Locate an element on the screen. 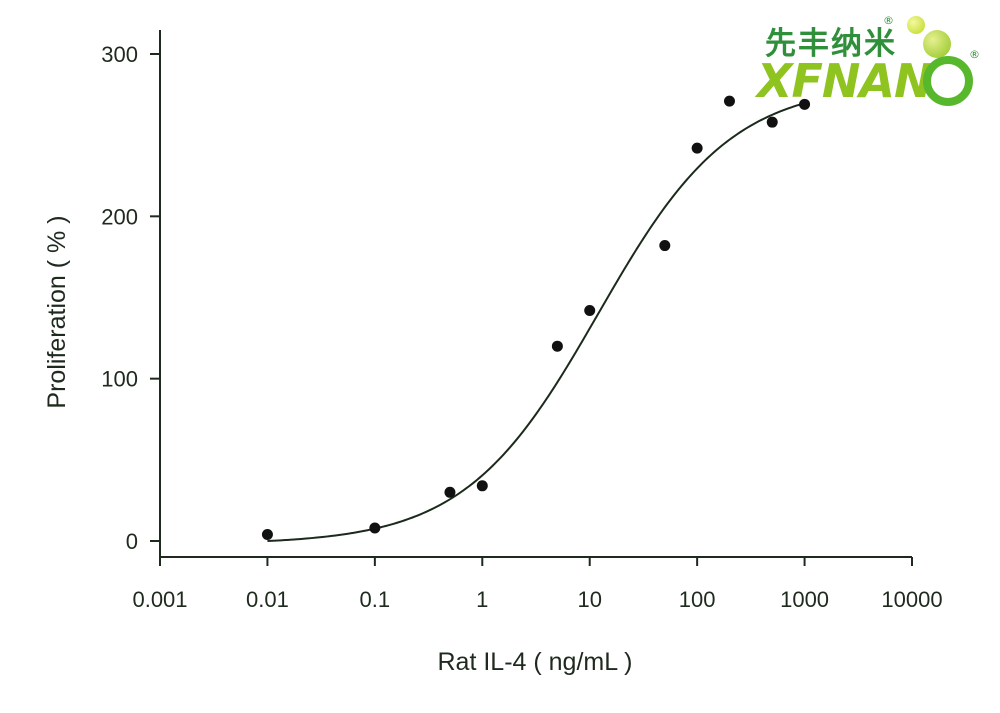 The width and height of the screenshot is (1000, 713). x-tick-label: 10000 is located at coordinates (911, 599).